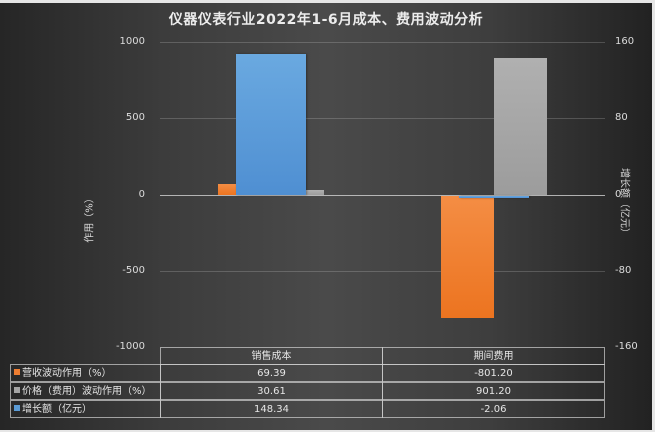 This screenshot has width=655, height=432. What do you see at coordinates (135, 117) in the screenshot?
I see `left-axis-tick: 500` at bounding box center [135, 117].